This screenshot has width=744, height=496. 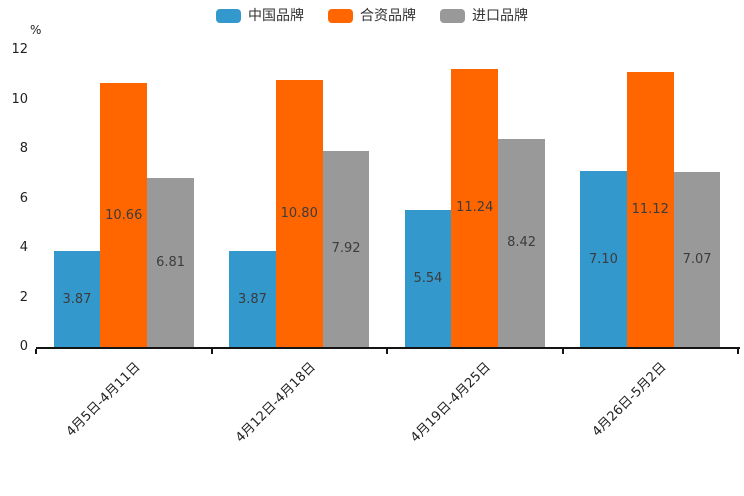 I want to click on bar: 7.07, so click(x=697, y=259).